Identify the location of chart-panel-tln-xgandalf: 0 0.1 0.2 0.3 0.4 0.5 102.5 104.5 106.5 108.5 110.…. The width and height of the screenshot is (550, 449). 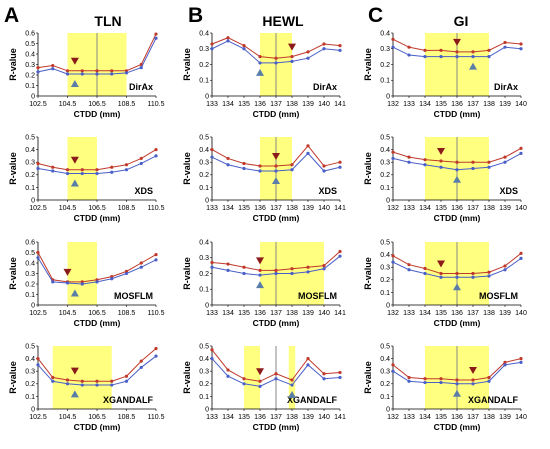
(86, 387).